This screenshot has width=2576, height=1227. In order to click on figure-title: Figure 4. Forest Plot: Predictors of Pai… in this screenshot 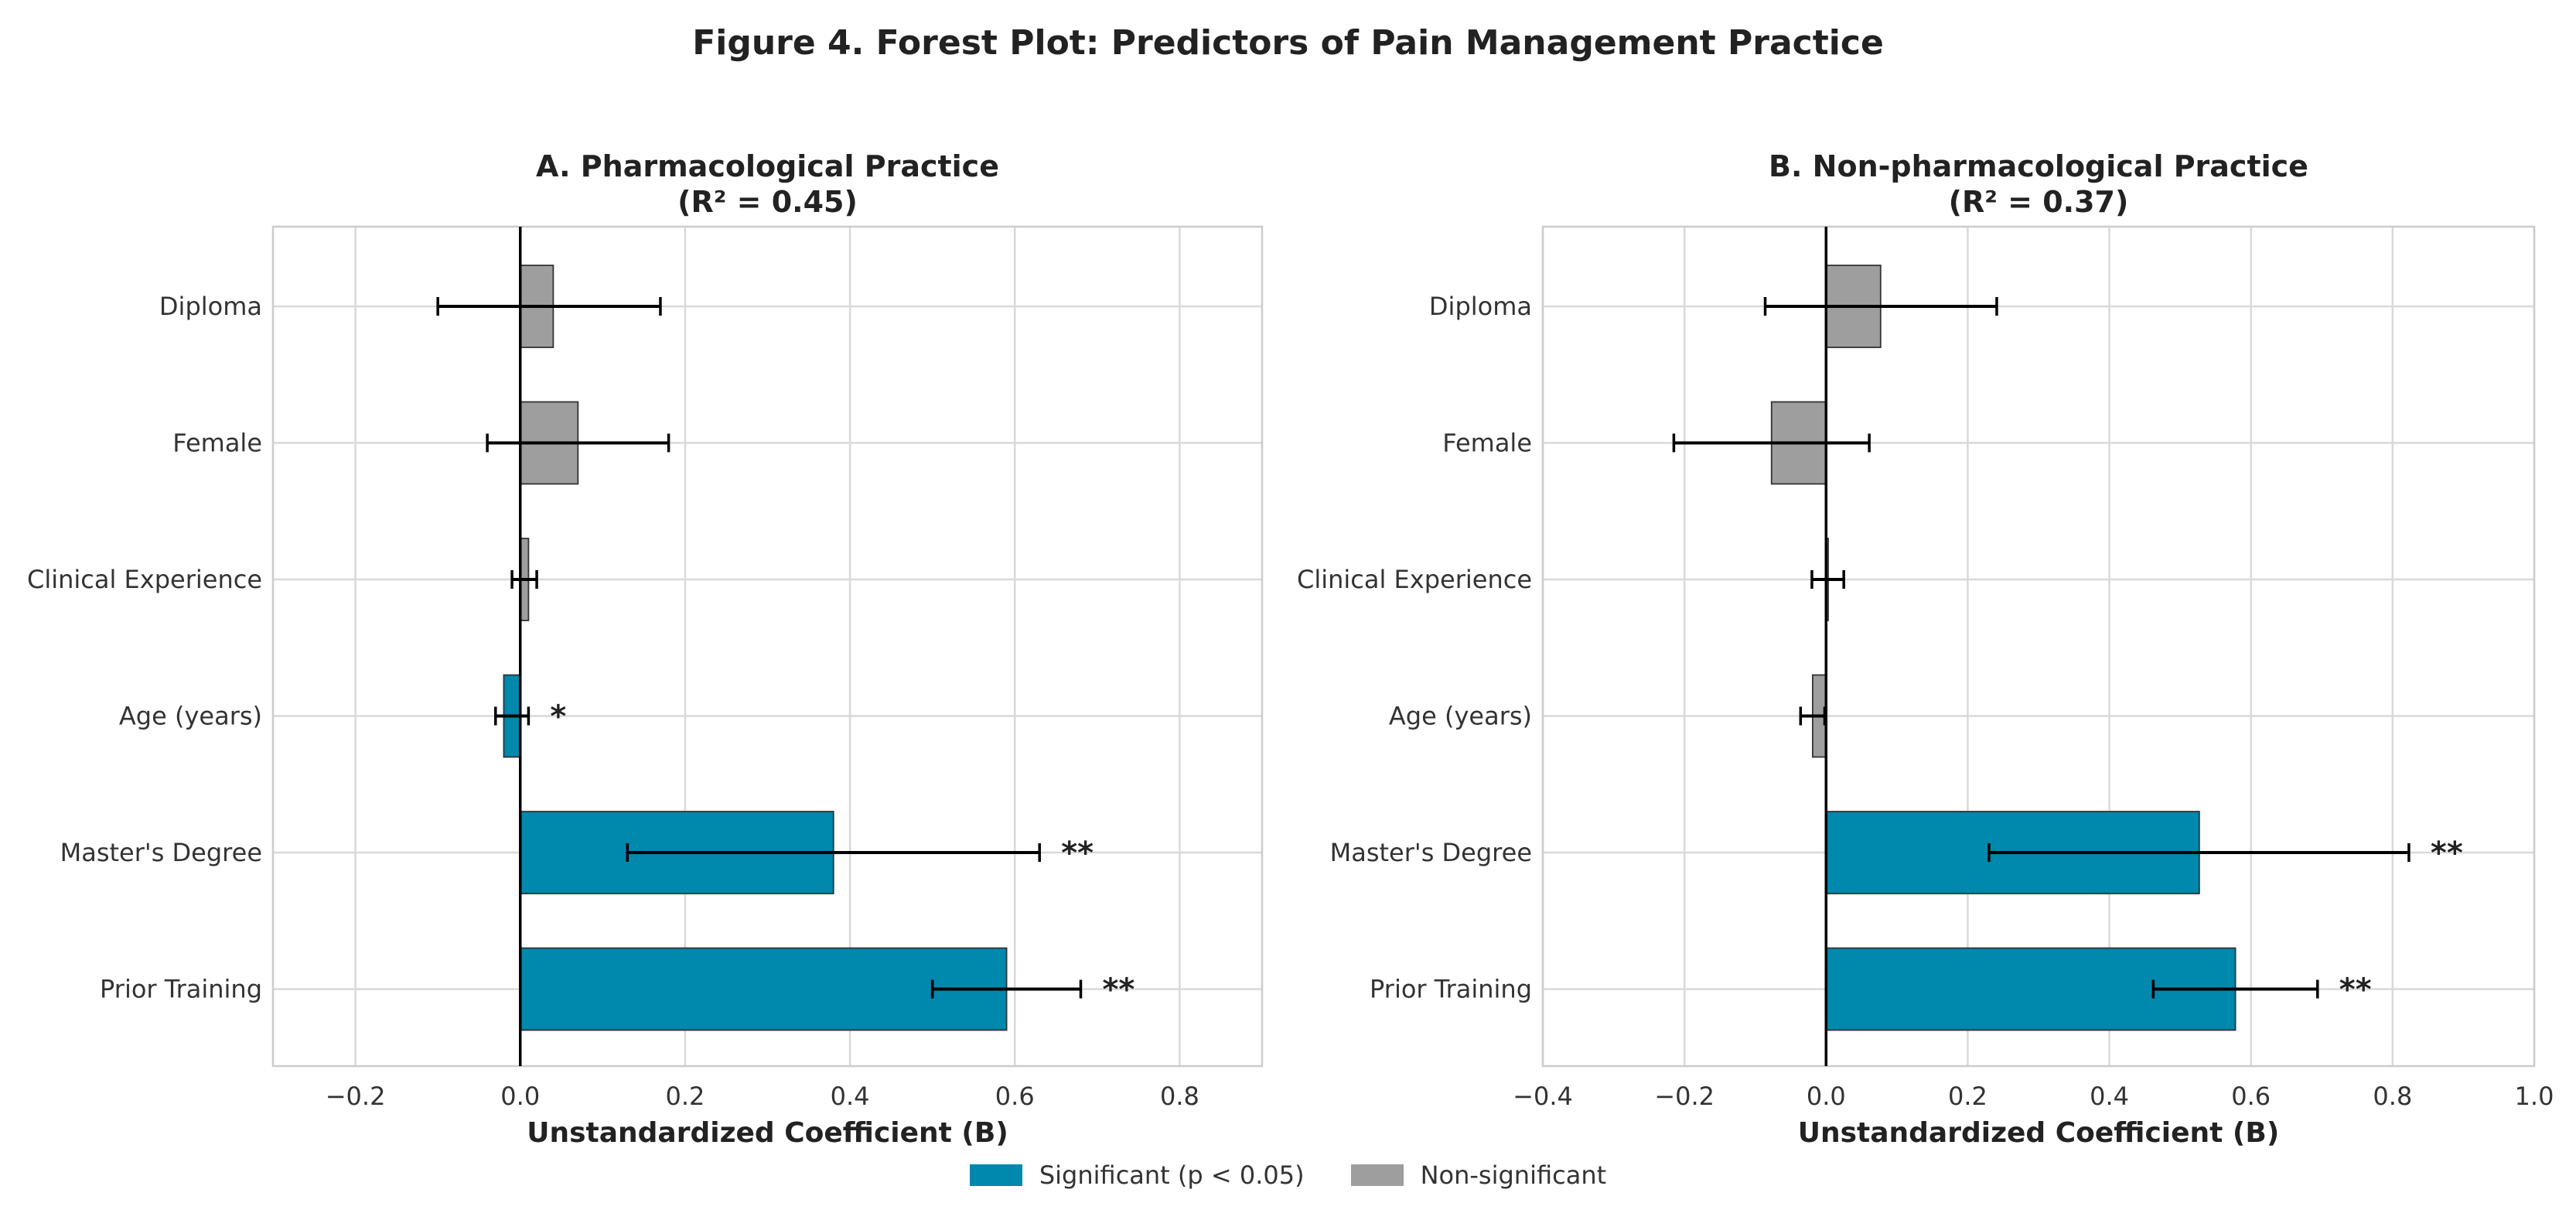, I will do `click(1288, 43)`.